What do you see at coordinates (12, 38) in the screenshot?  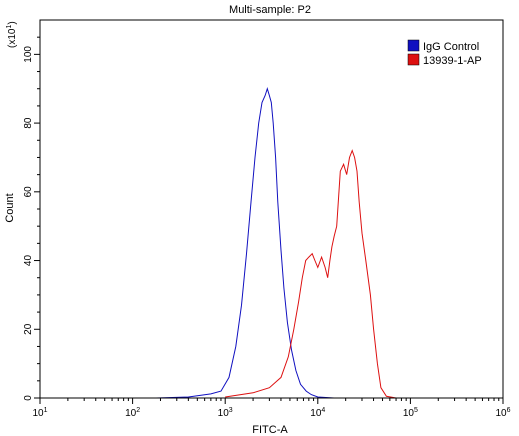 I see `y-multiplier-prefix: (x10` at bounding box center [12, 38].